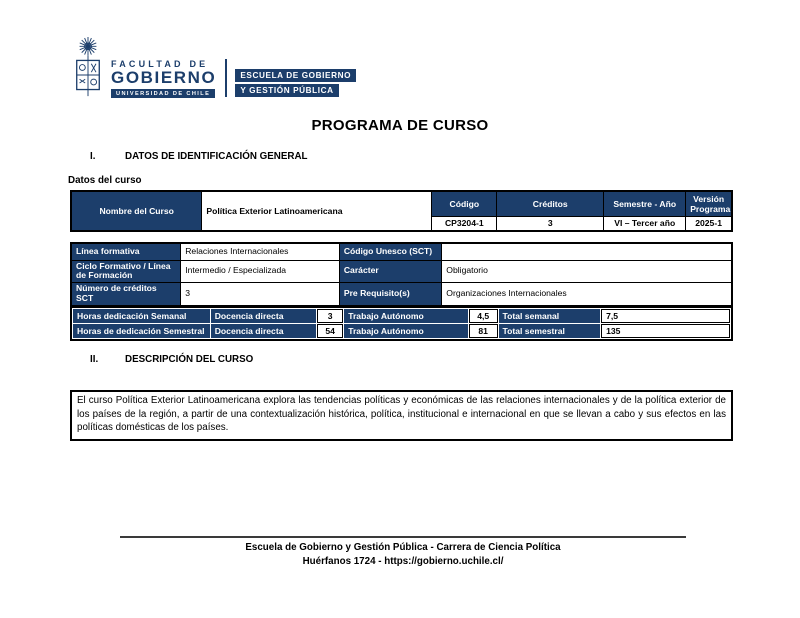 Image resolution: width=800 pixels, height=618 pixels. What do you see at coordinates (88, 66) in the screenshot?
I see `university-crest-icon` at bounding box center [88, 66].